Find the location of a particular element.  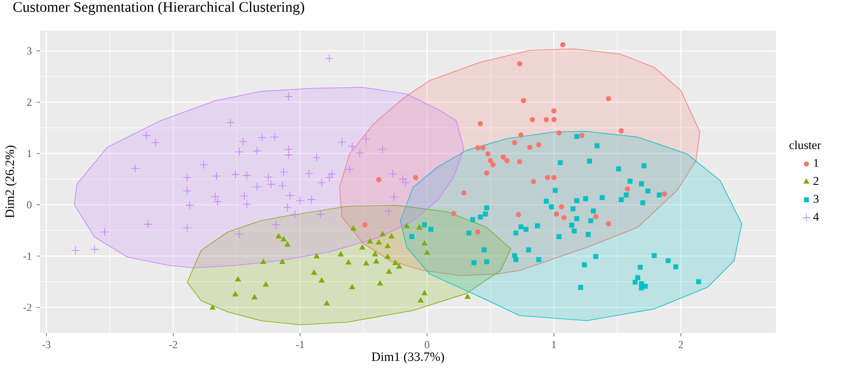

chart-title: Customer Segmentation (Hierarchical Clustering) is located at coordinates (158, 8).